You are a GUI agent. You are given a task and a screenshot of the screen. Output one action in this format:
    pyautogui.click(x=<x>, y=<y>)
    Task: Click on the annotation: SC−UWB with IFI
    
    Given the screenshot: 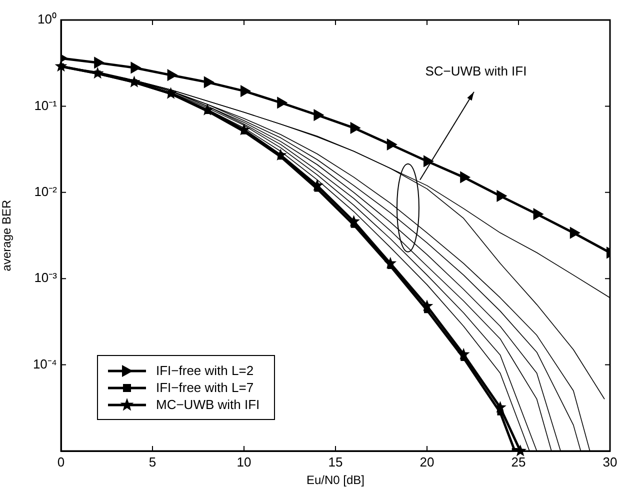 What is the action you would take?
    pyautogui.click(x=476, y=70)
    